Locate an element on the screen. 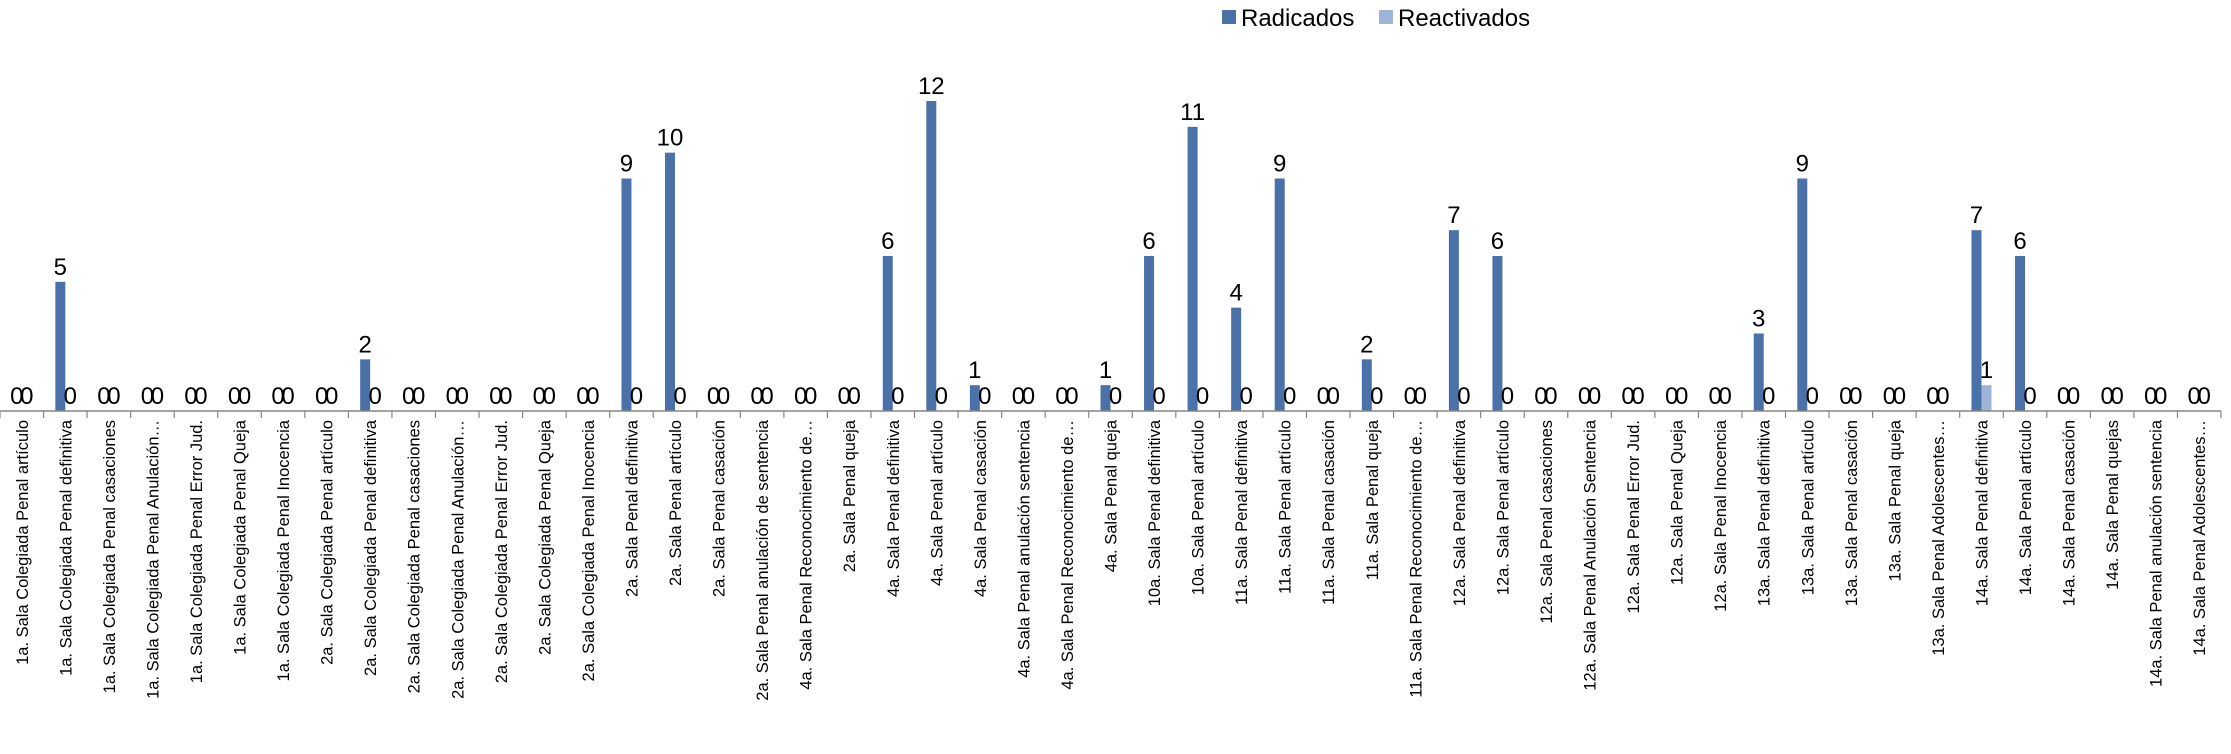  value-label-radicados: 5 is located at coordinates (60, 267).